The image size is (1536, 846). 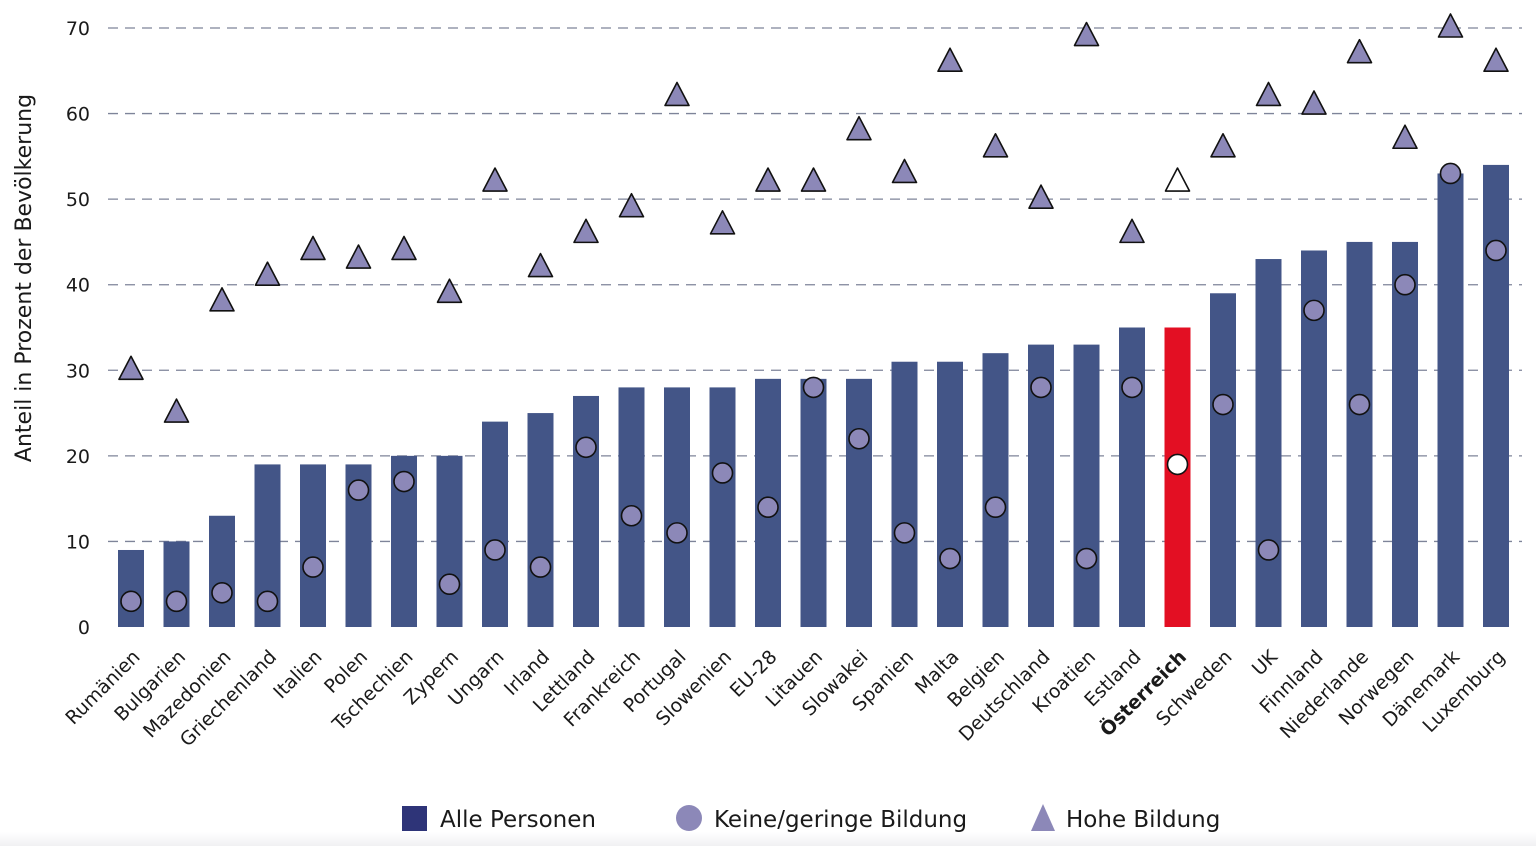 I want to click on y-tick-label: 30, so click(x=78, y=371).